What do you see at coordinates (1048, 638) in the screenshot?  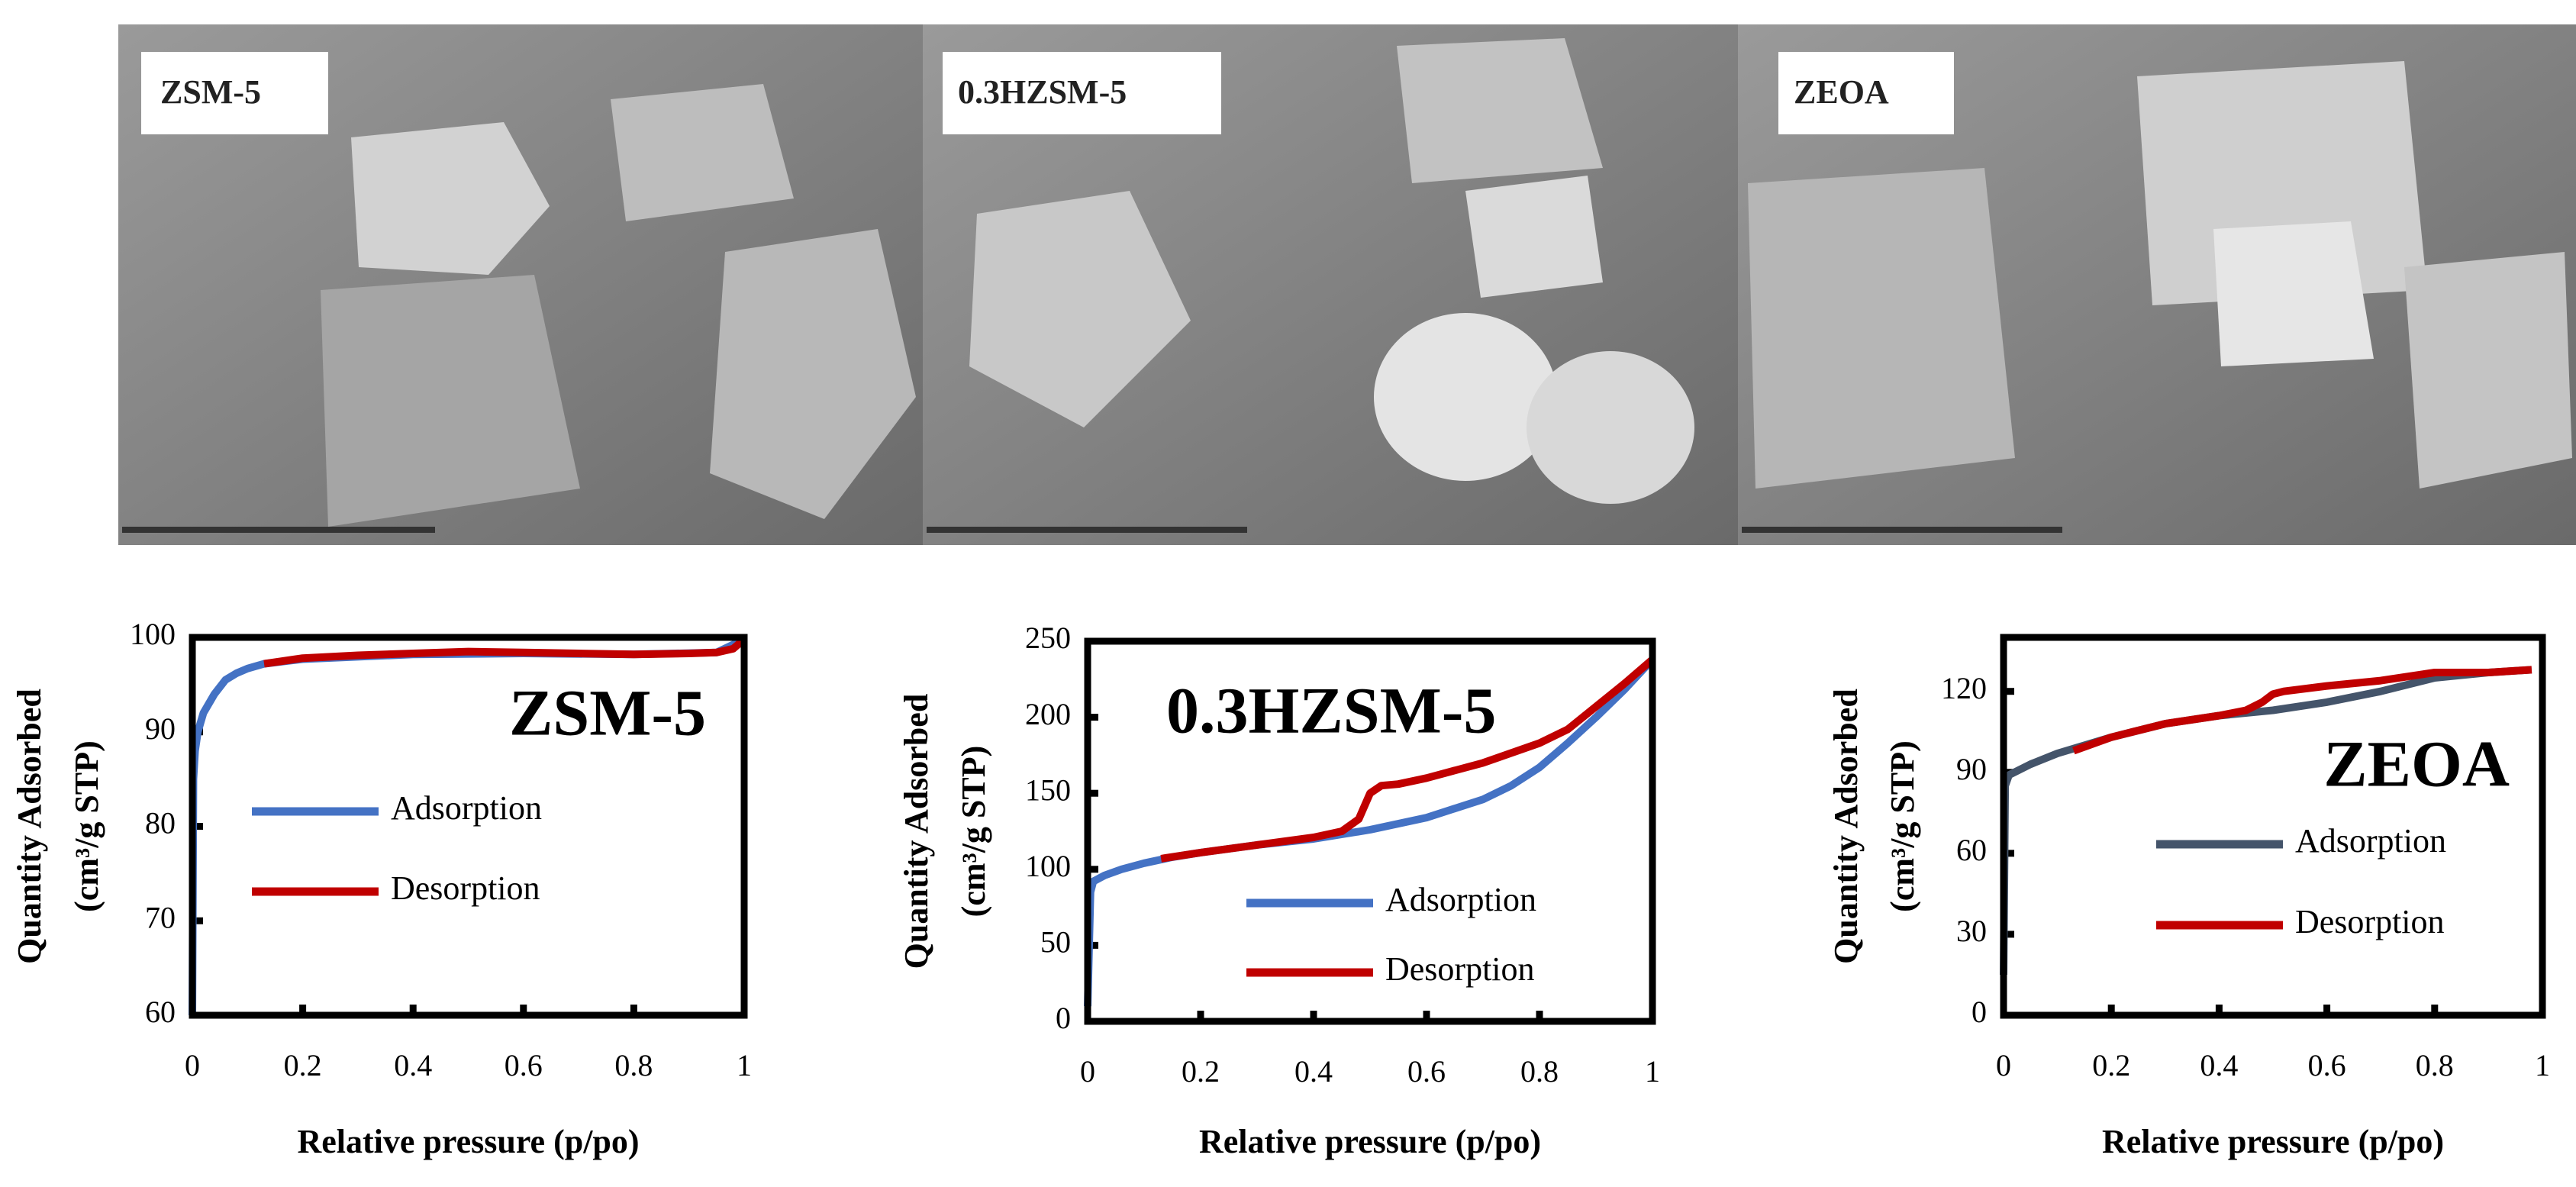 I see `y-tick-label: 250` at bounding box center [1048, 638].